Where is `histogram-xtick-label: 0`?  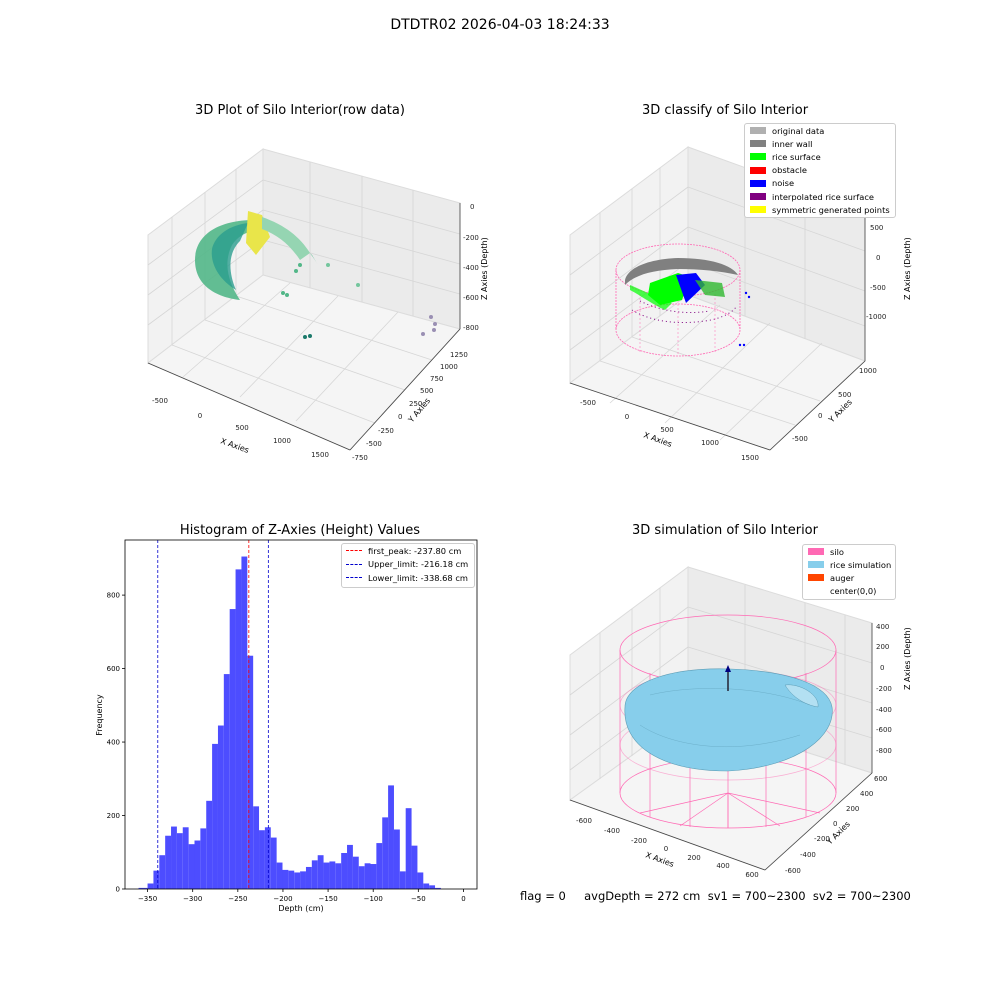 histogram-xtick-label: 0 is located at coordinates (463, 899).